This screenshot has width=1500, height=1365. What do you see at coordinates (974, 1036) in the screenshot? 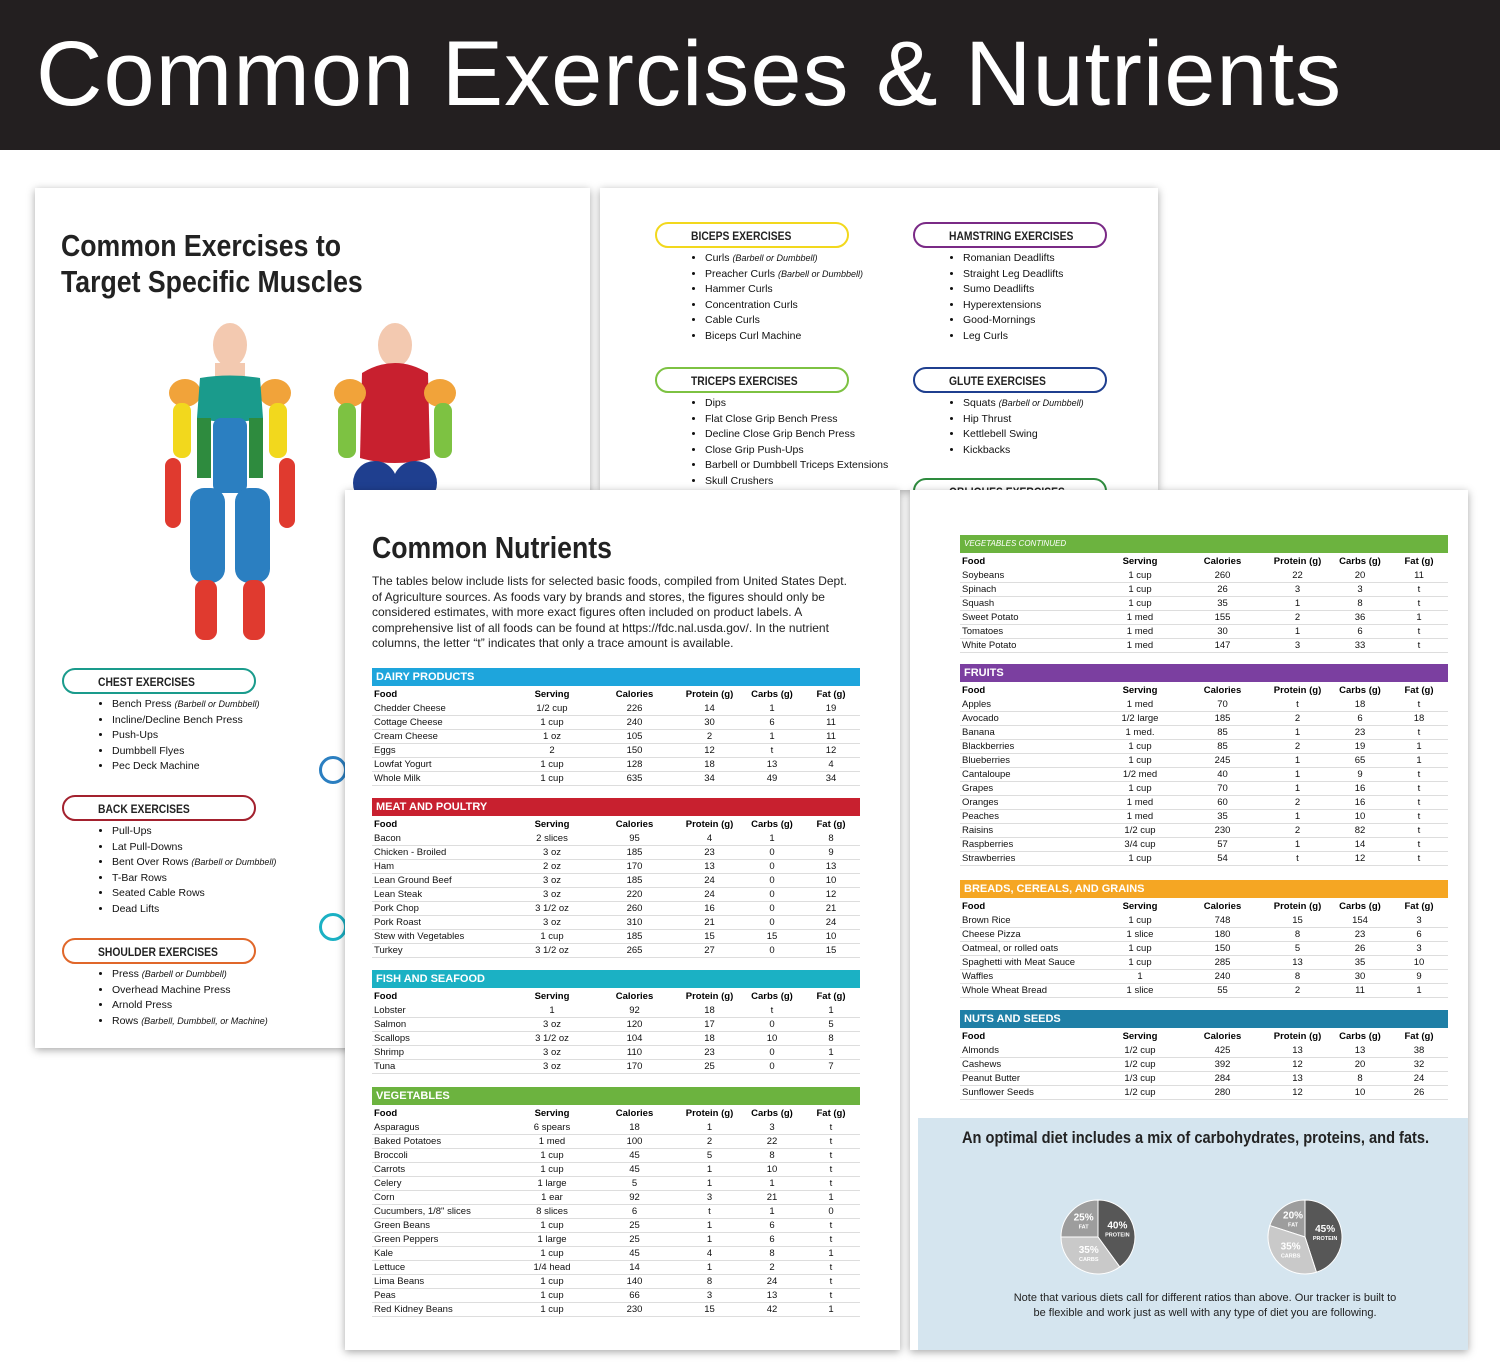
I see `column-header: Food` at bounding box center [974, 1036].